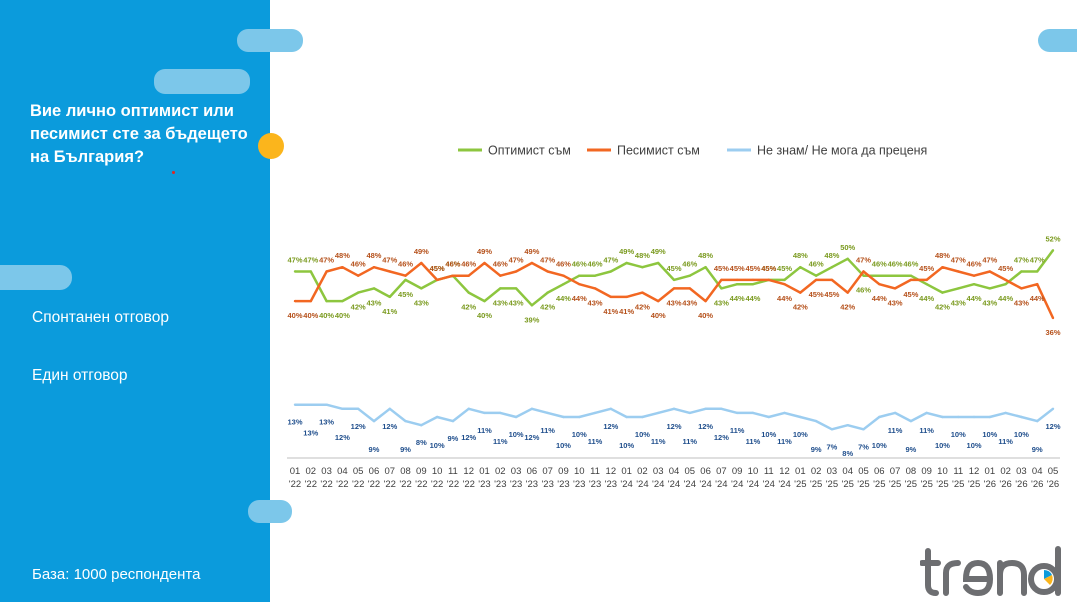  Describe the element at coordinates (831, 446) in the screenshot. I see `data-label: 7%` at that location.